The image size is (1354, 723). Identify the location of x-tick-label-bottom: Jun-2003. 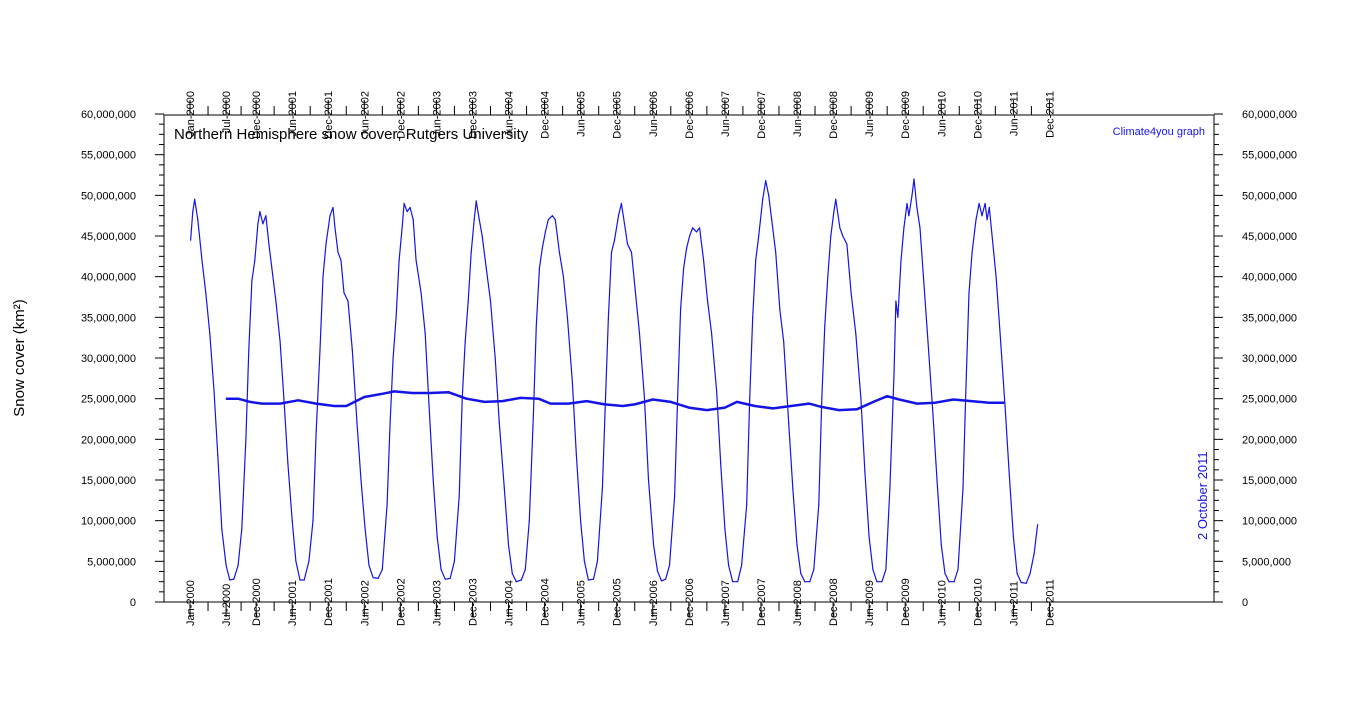
(437, 603).